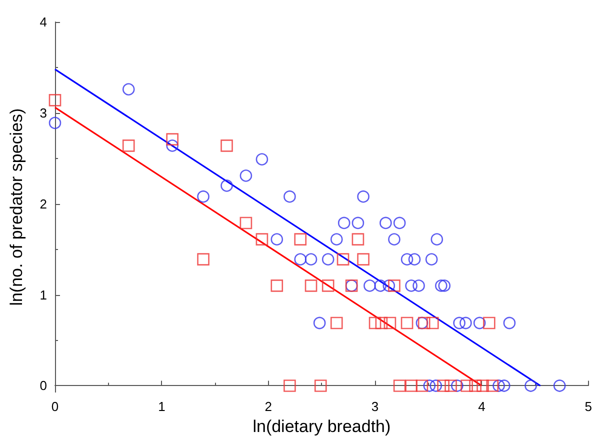 Image resolution: width=595 pixels, height=440 pixels. What do you see at coordinates (43, 294) in the screenshot?
I see `y-tick-label: 1` at bounding box center [43, 294].